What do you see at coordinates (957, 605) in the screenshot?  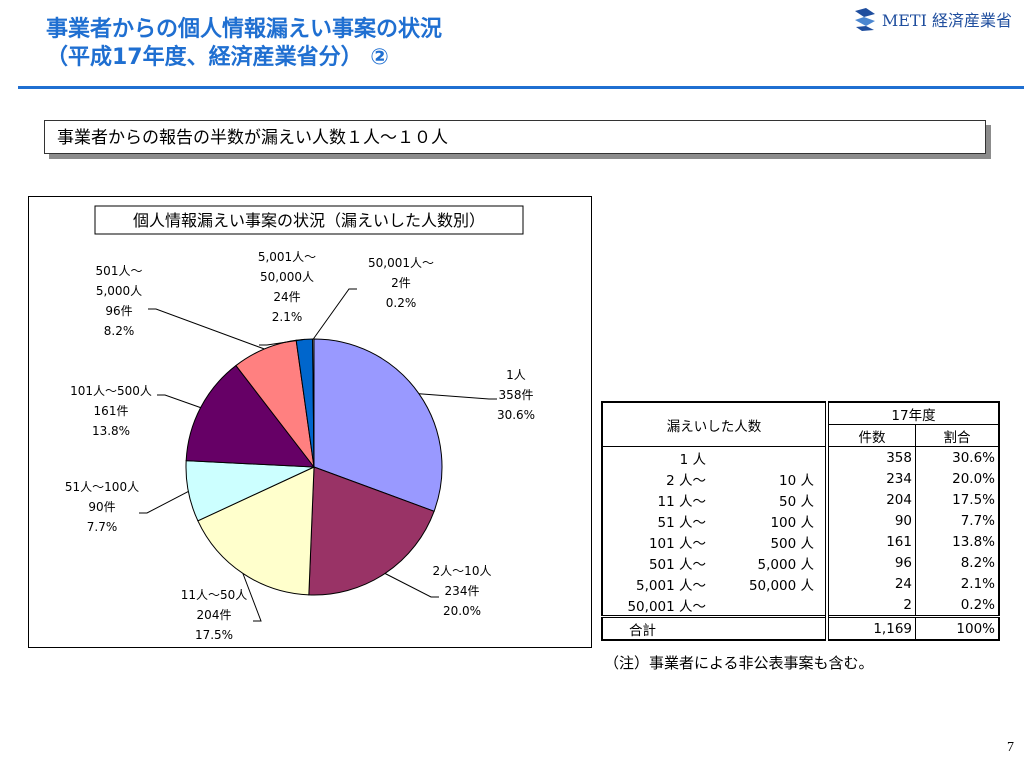 I see `ratio-cell: 0.2%` at bounding box center [957, 605].